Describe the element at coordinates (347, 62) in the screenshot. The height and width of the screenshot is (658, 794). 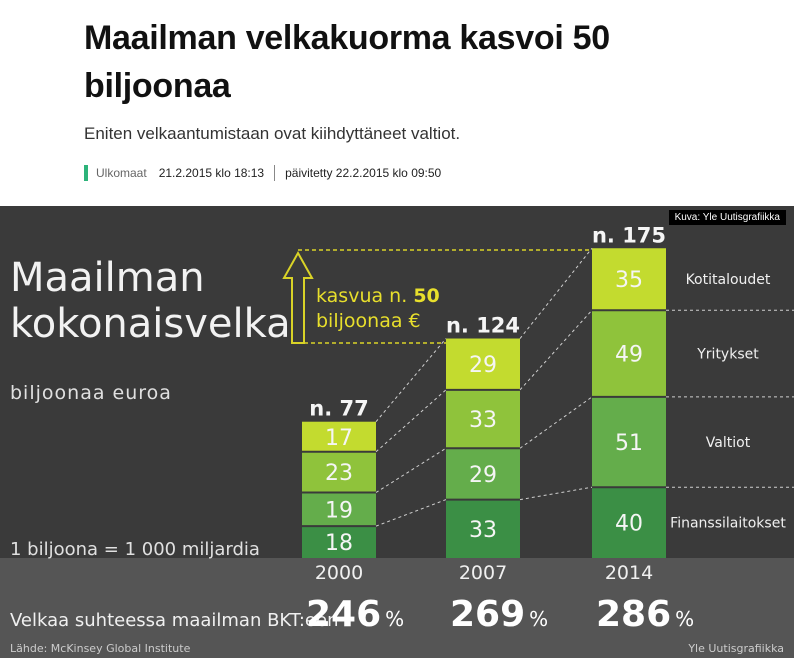
I see `article-title: Maailman velkakuorma kasvoi 50 biljoonaa` at that location.